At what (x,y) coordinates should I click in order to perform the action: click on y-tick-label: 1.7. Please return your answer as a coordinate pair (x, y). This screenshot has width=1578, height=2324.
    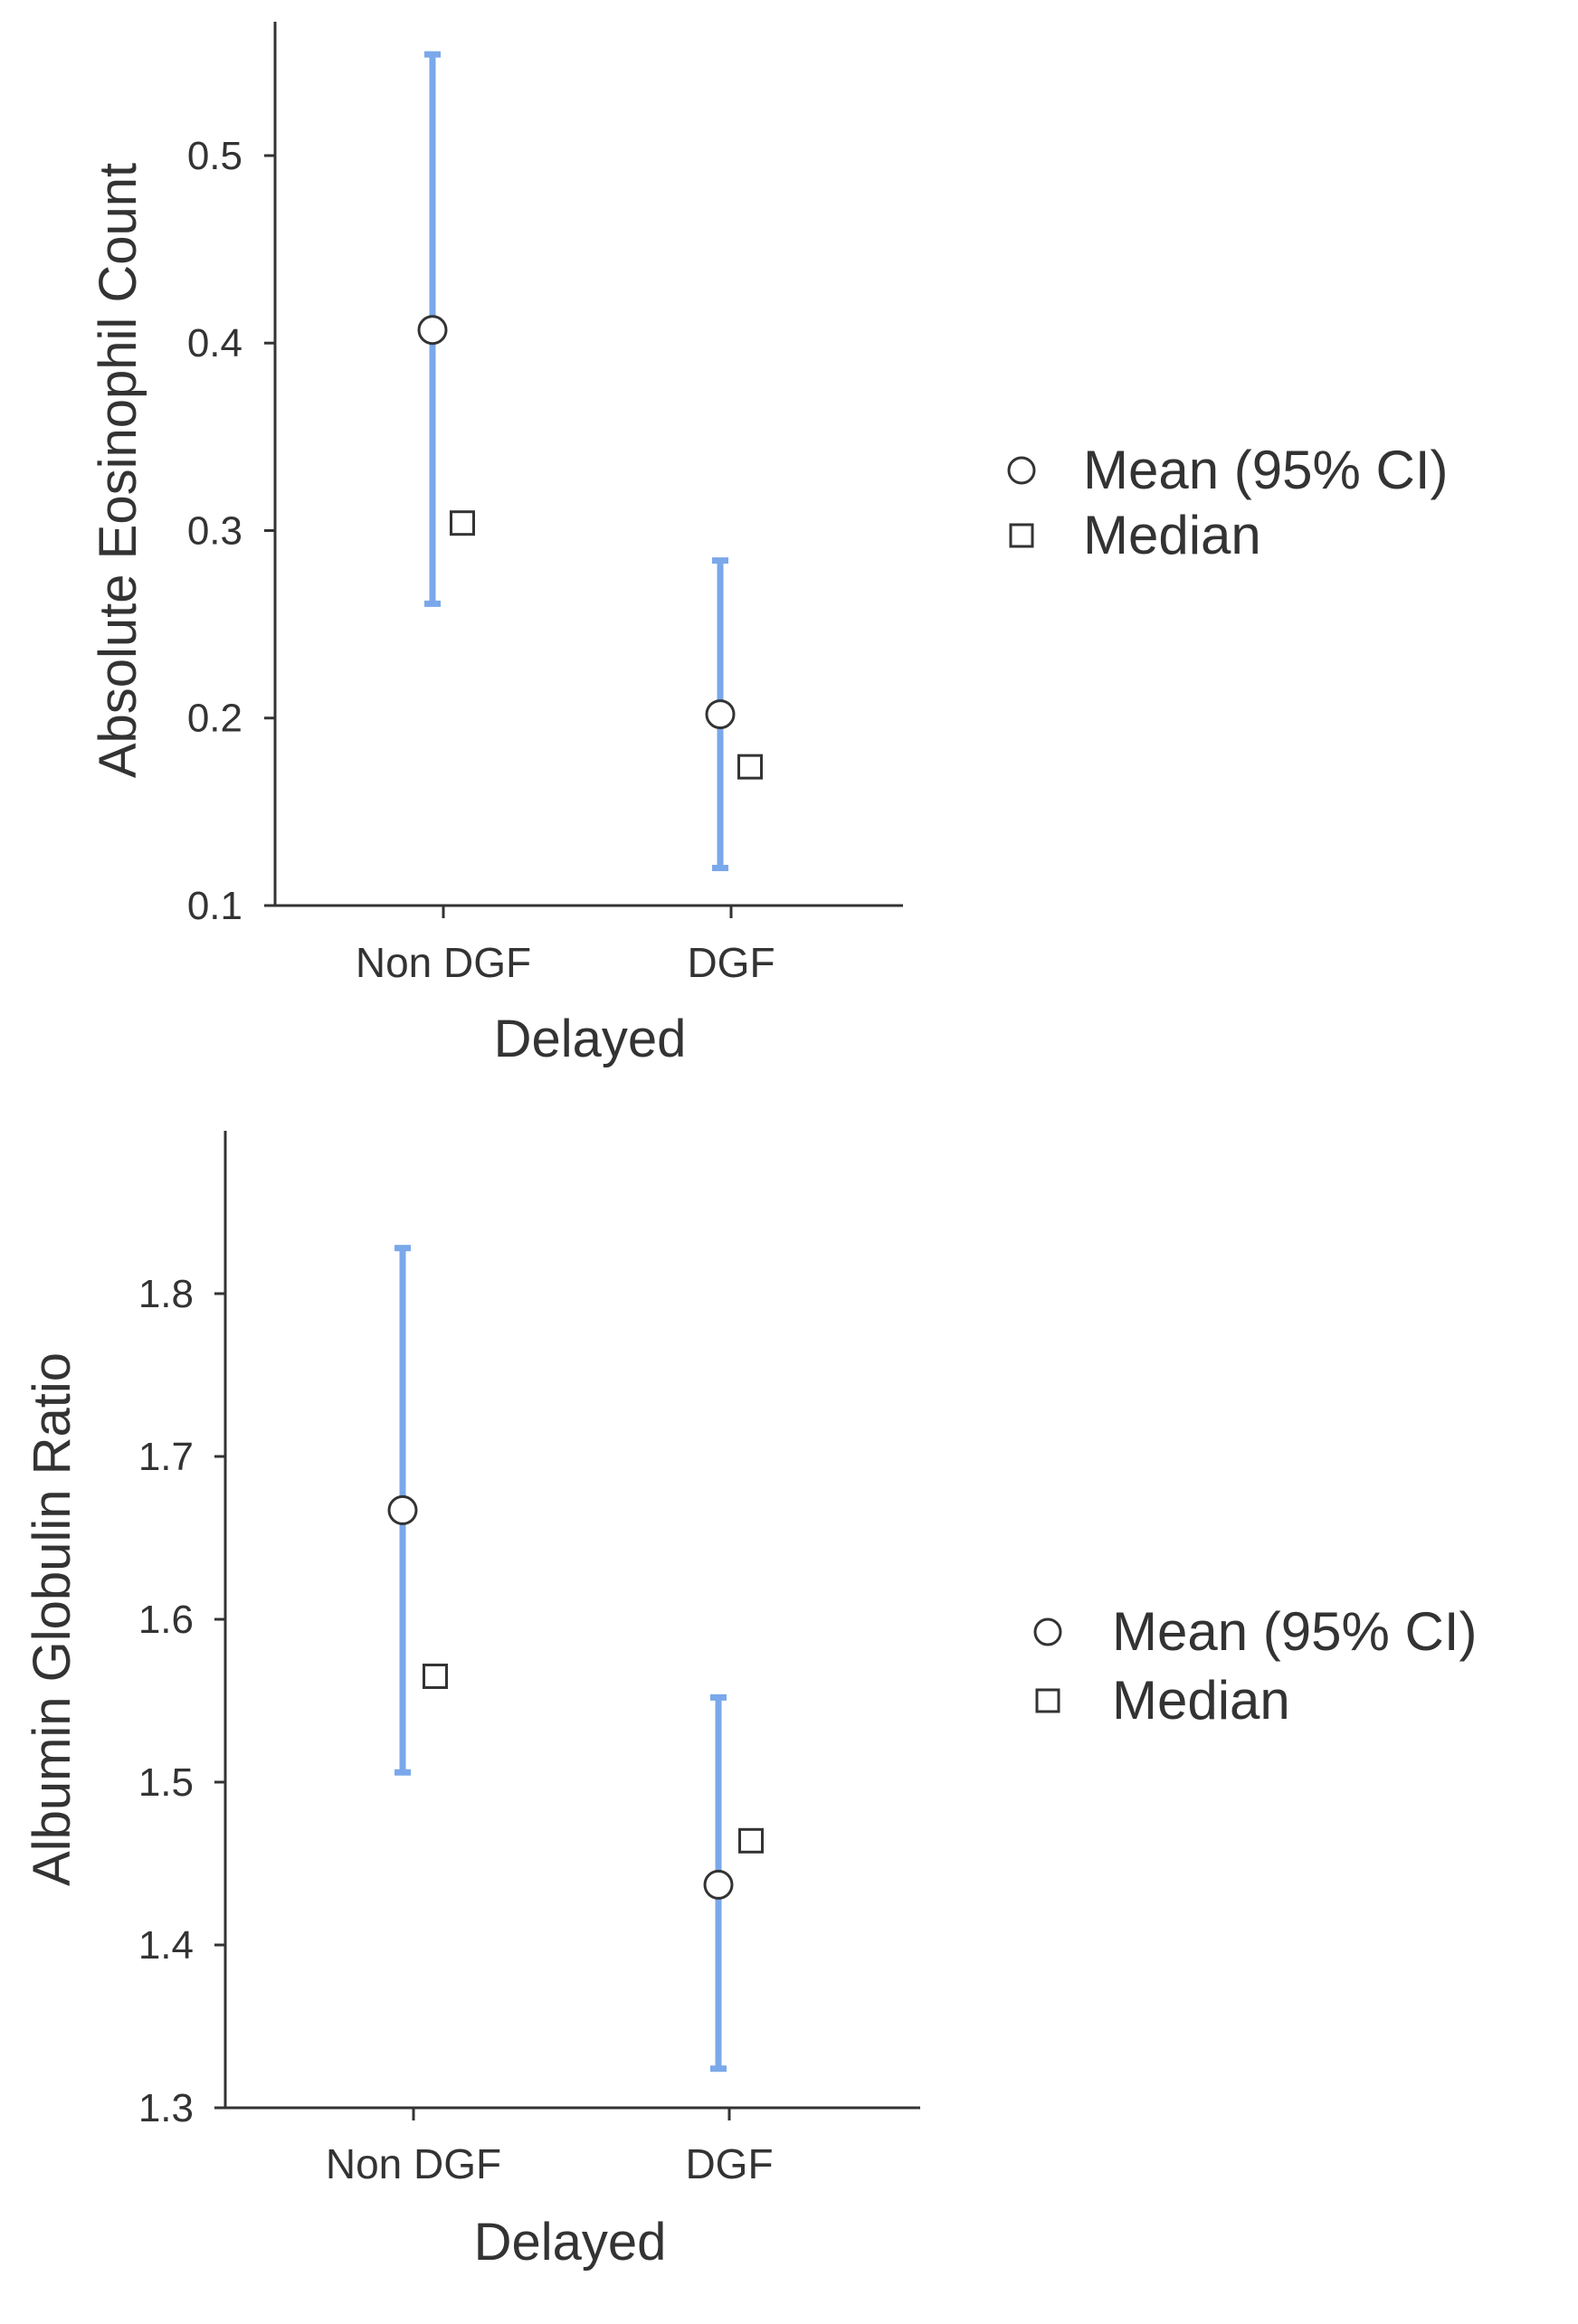
    Looking at the image, I should click on (166, 1457).